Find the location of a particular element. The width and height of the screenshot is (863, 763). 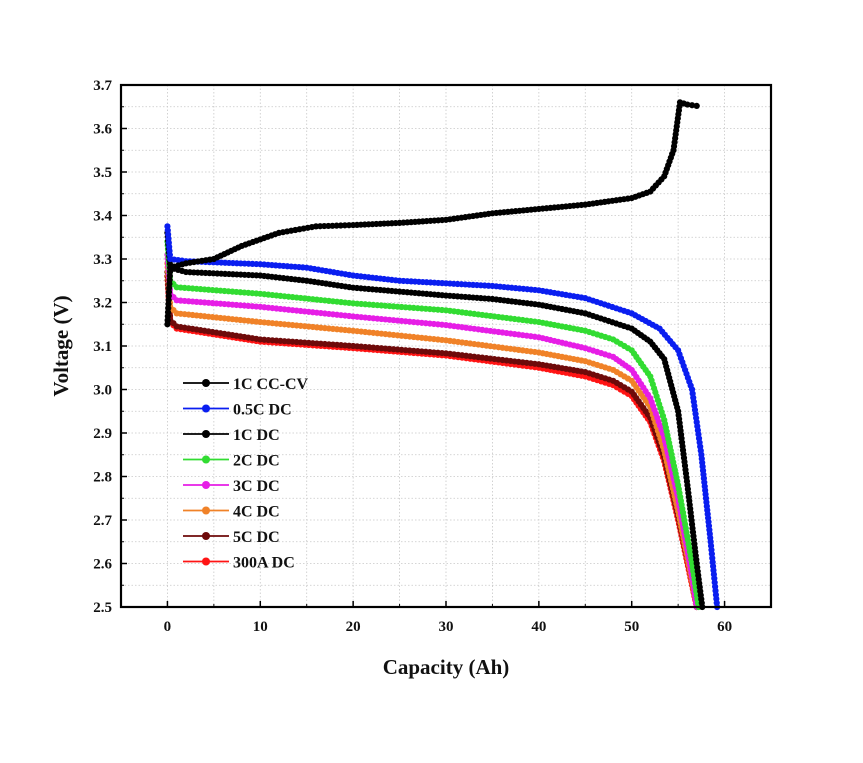

legend-label: 5C DC is located at coordinates (256, 537).